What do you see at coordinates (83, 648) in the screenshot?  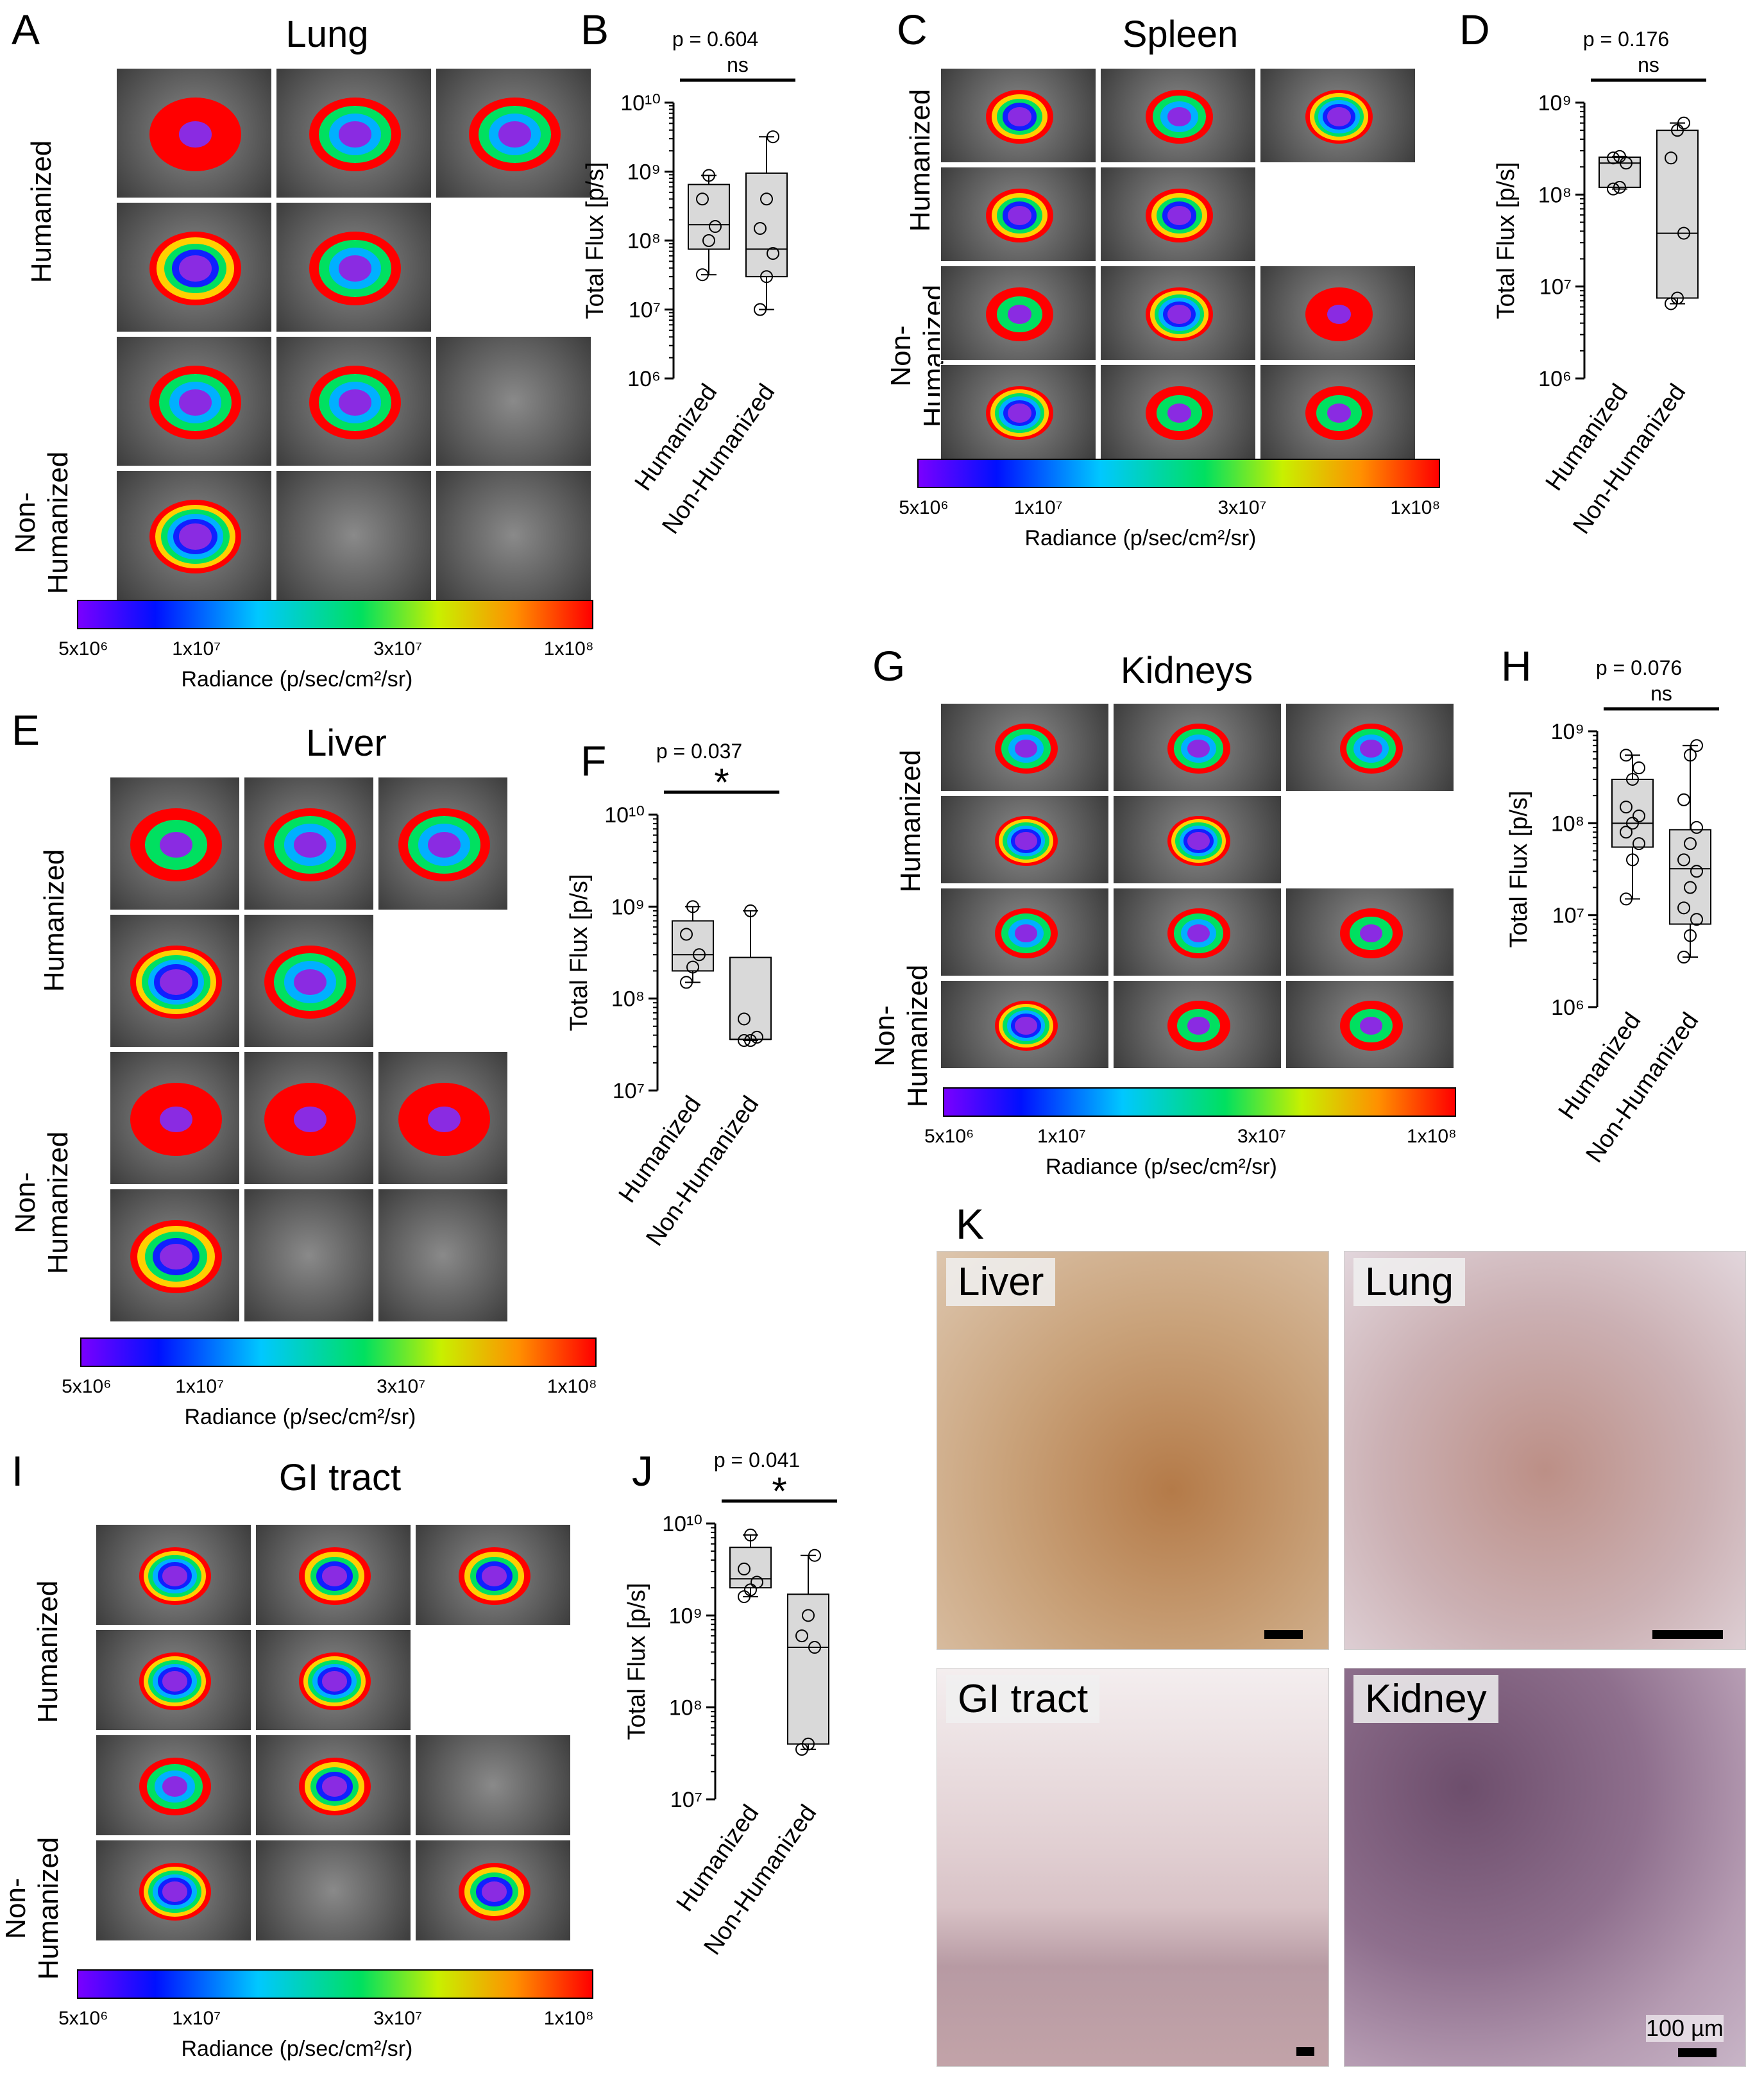 I see `colorbar-tick-label: 5x10⁶` at bounding box center [83, 648].